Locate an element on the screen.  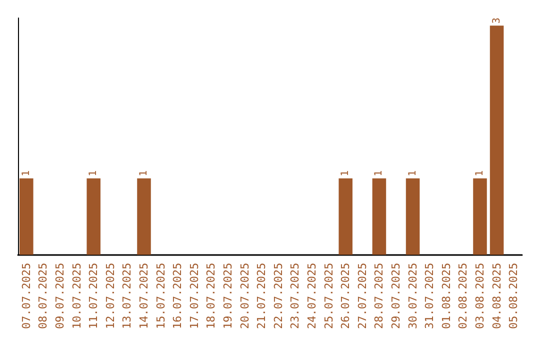
x-tick-label: 04.08.2025 is located at coordinates (497, 296).